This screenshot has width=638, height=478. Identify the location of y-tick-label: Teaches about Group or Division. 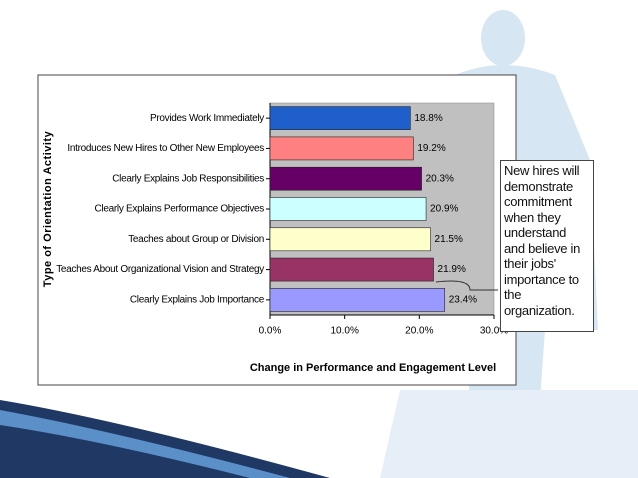
(196, 239).